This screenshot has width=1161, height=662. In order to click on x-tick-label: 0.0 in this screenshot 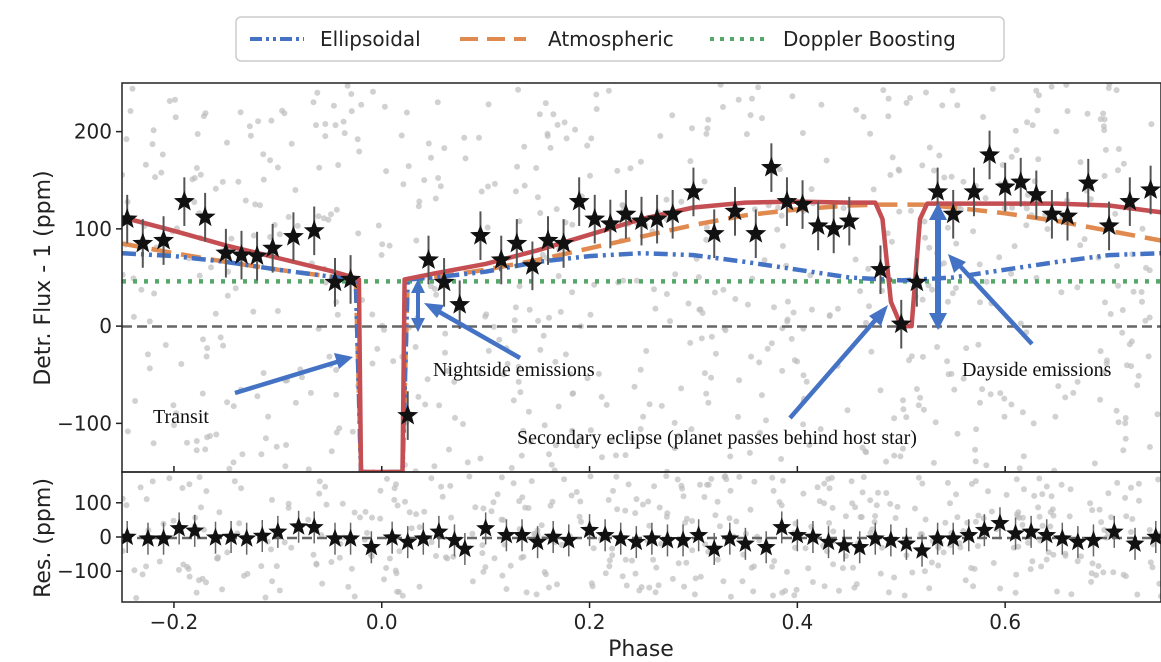, I will do `click(382, 622)`.